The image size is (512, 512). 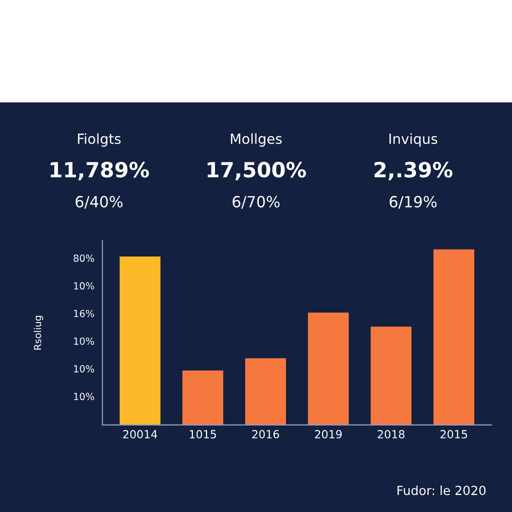 What do you see at coordinates (413, 202) in the screenshot?
I see `text: 6/19%` at bounding box center [413, 202].